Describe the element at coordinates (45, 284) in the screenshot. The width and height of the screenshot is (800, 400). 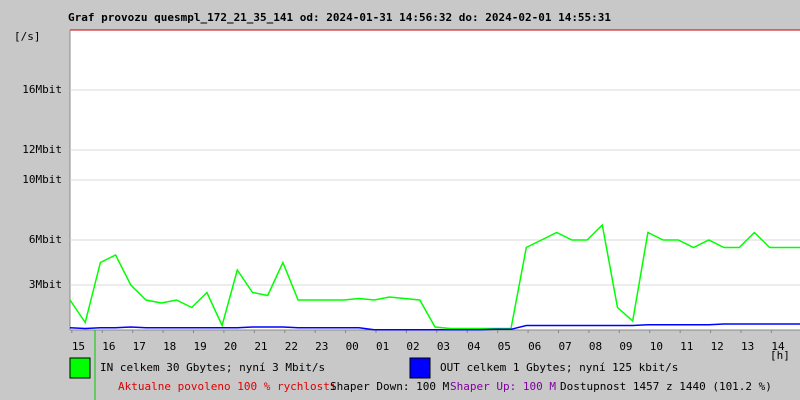
I see `y-tick-label: 3Mbit` at that location.